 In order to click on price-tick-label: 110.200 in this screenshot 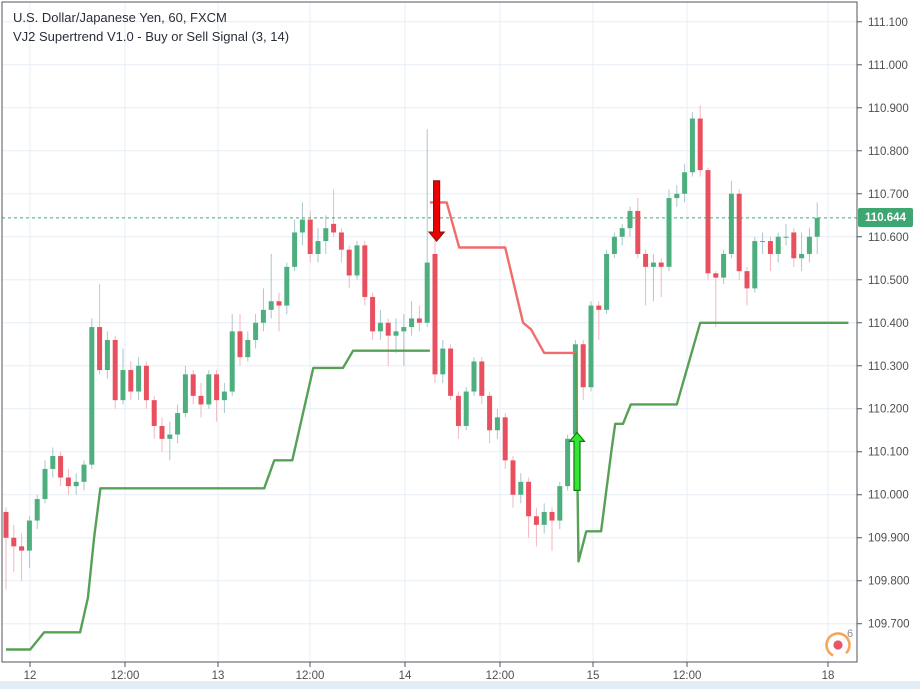, I will do `click(888, 410)`.